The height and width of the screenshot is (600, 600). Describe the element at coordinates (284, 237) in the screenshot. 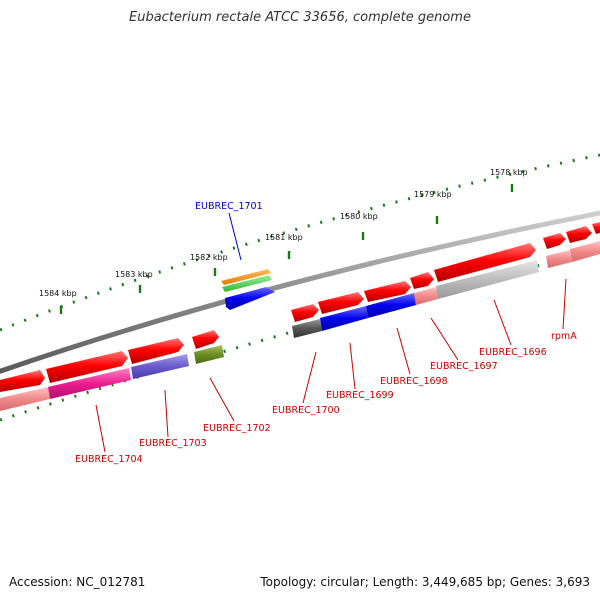

I see `scale-label-1581: 1581 kbp` at that location.